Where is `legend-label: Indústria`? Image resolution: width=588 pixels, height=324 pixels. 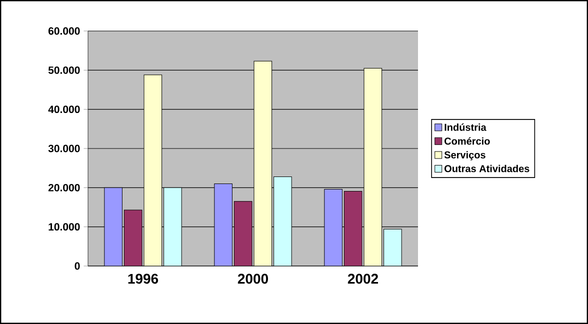
legend-label: Indústria is located at coordinates (465, 127).